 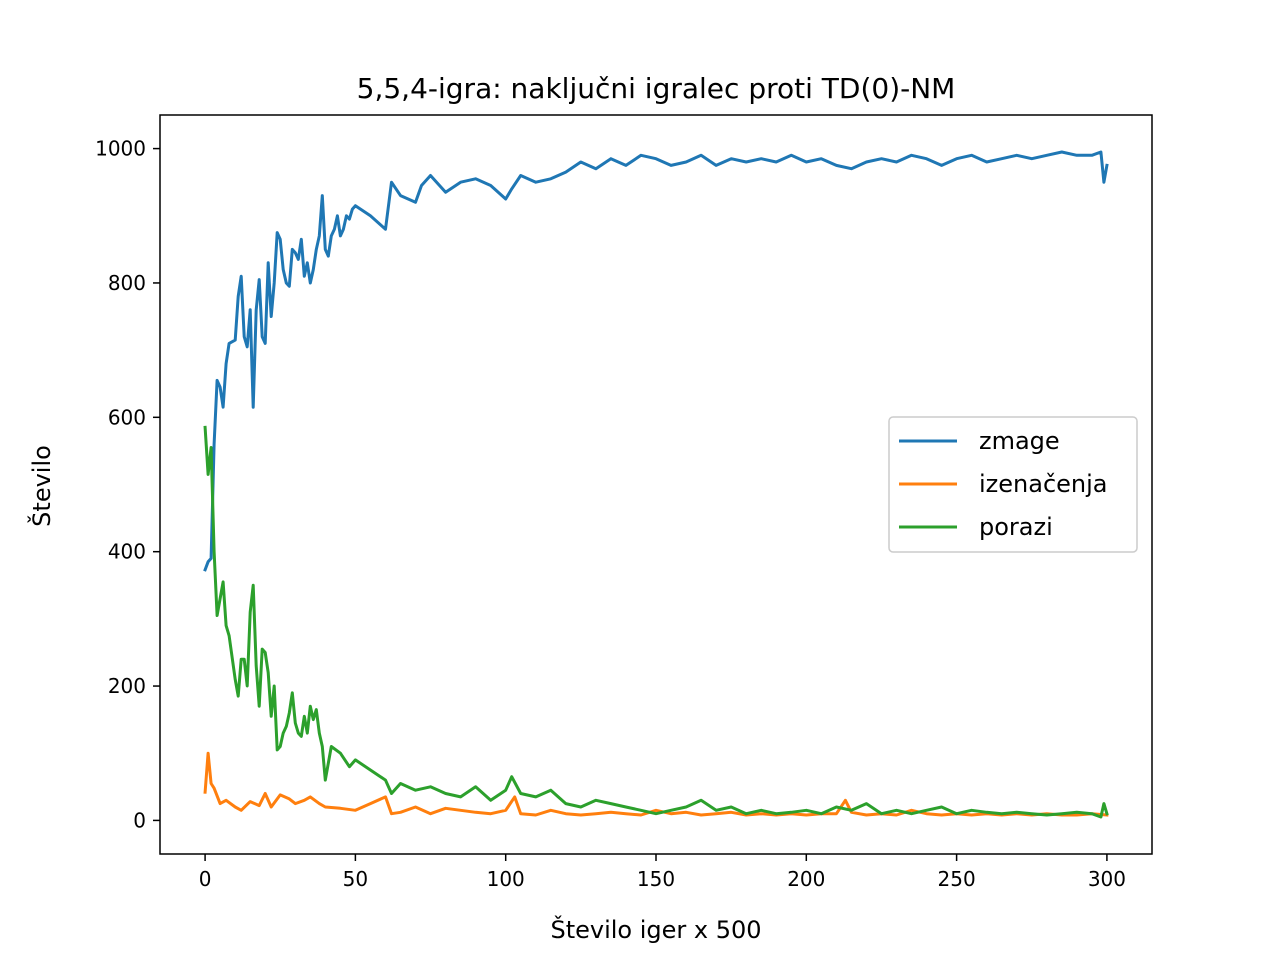 What do you see at coordinates (1019, 441) in the screenshot?
I see `legend-label-1: zmage` at bounding box center [1019, 441].